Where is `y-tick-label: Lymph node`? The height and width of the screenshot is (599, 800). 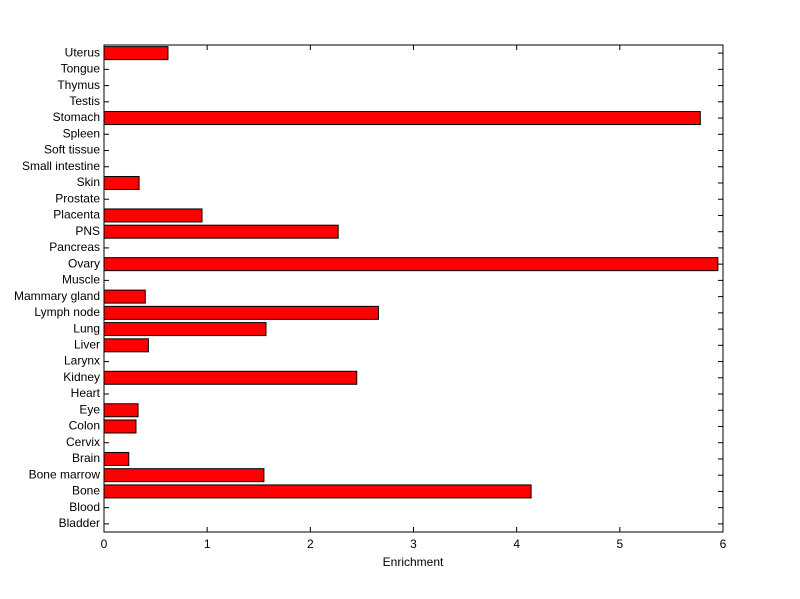 y-tick-label: Lymph node is located at coordinates (67, 312).